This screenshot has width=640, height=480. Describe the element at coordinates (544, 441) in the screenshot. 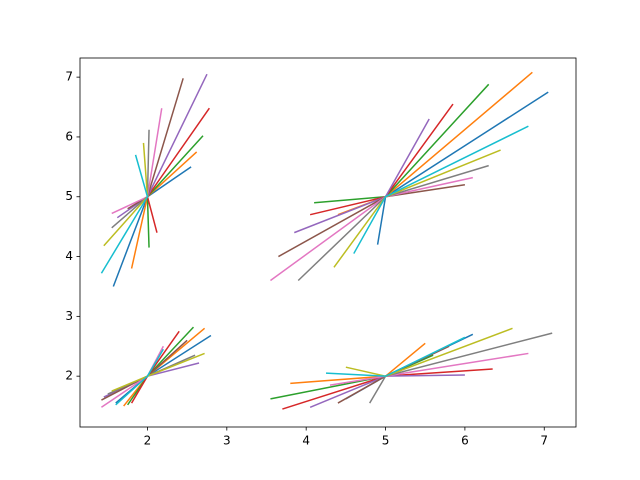

I see `x-tick-label: 7` at that location.